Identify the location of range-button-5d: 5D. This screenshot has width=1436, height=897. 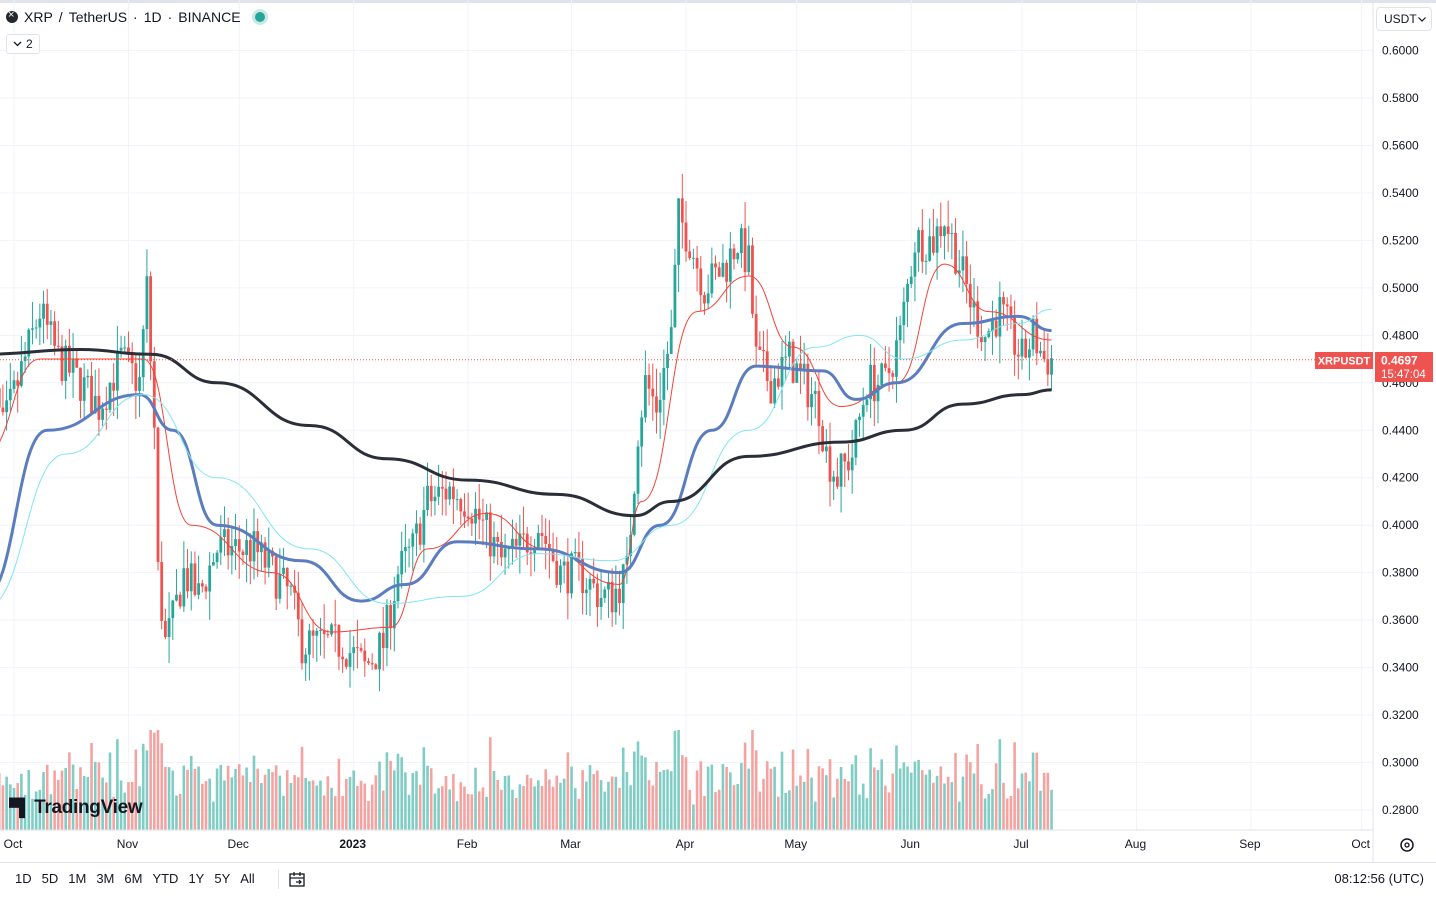
(50, 878).